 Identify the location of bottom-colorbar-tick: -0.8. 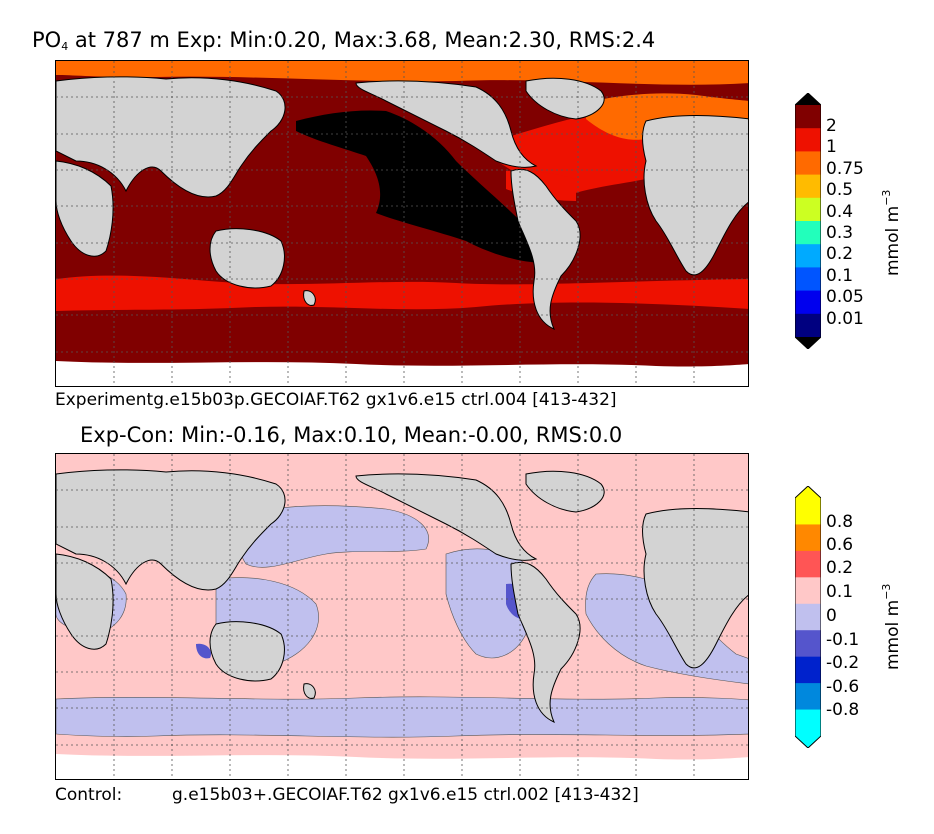
(843, 710).